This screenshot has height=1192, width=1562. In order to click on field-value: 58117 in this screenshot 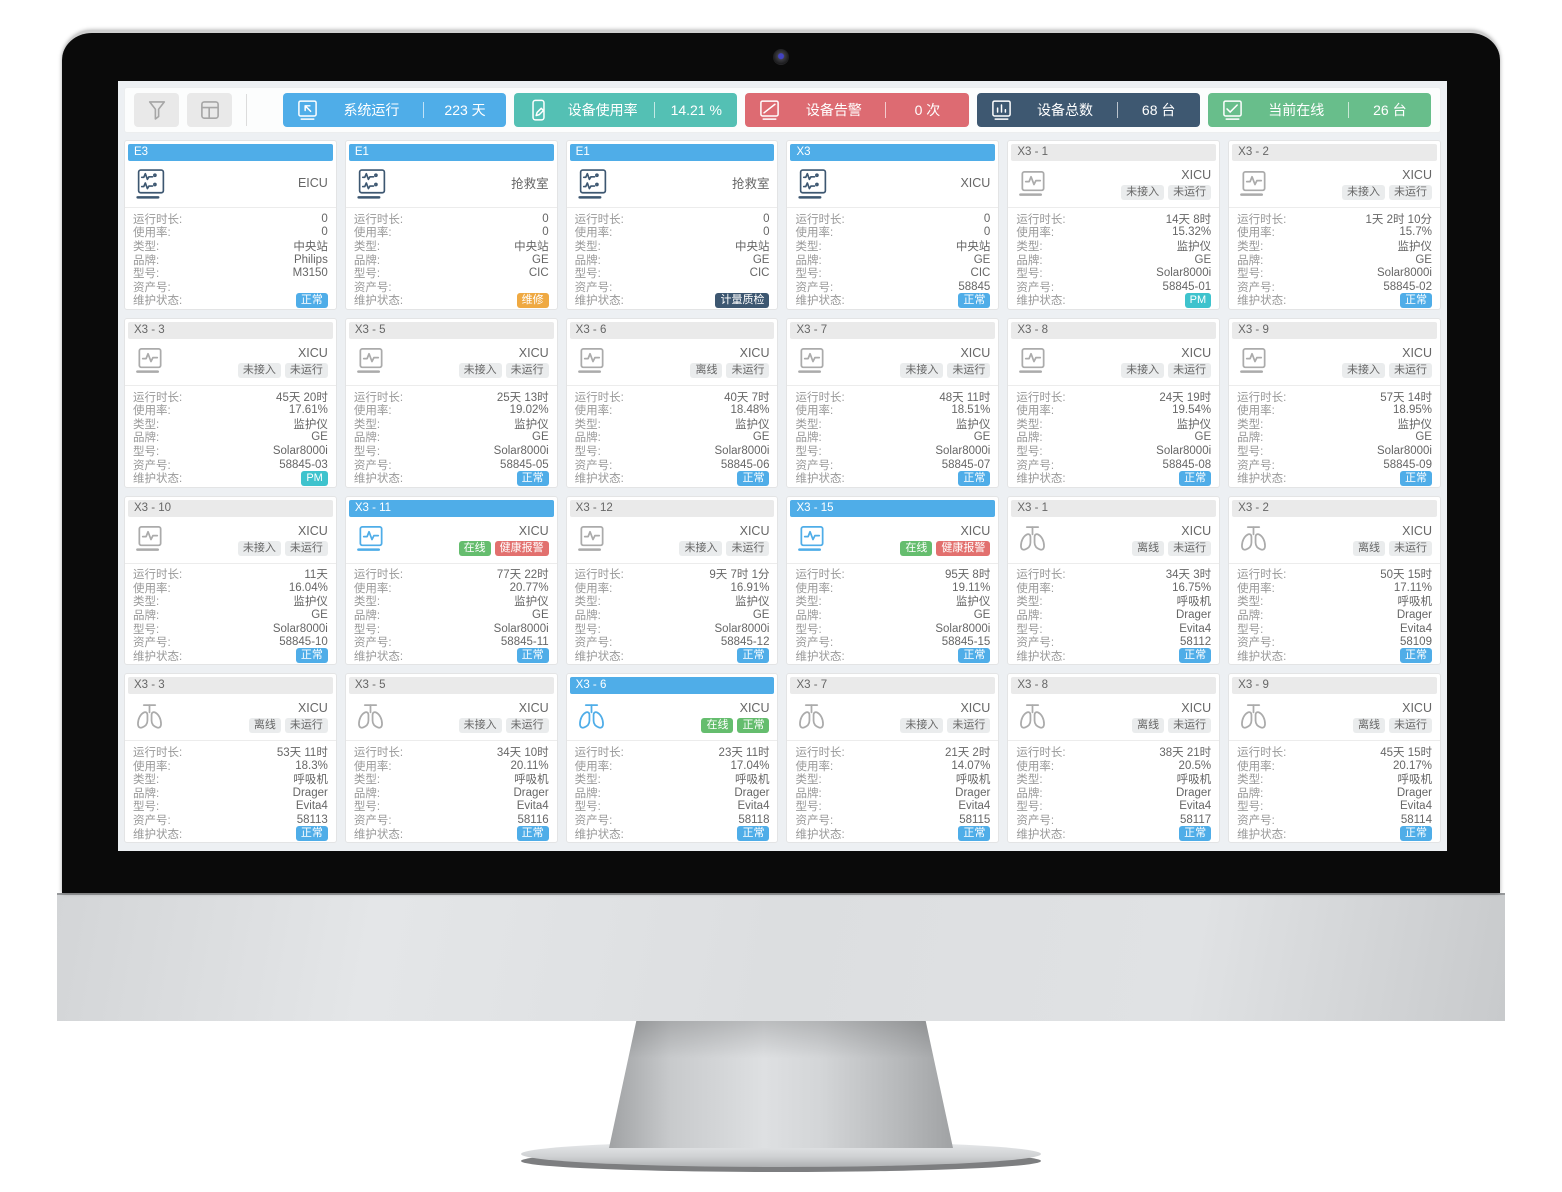, I will do `click(1196, 820)`.